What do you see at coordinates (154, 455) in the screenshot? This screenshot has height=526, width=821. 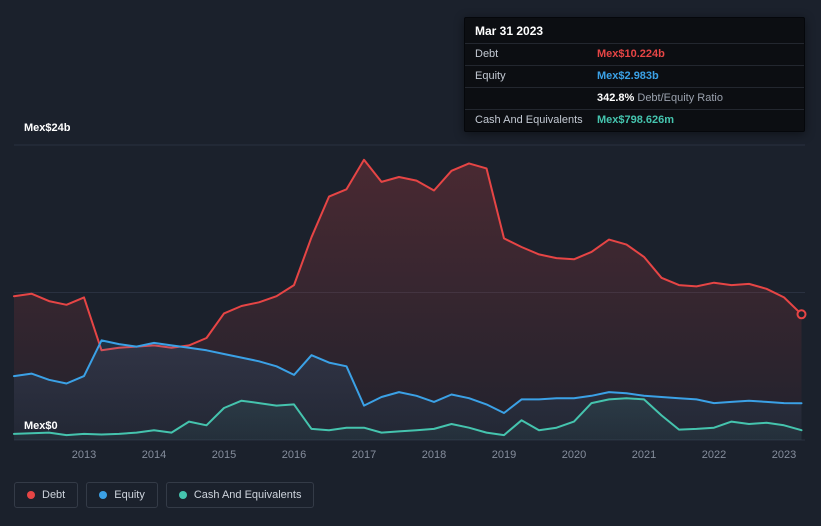 I see `x-tick-label: 2014` at bounding box center [154, 455].